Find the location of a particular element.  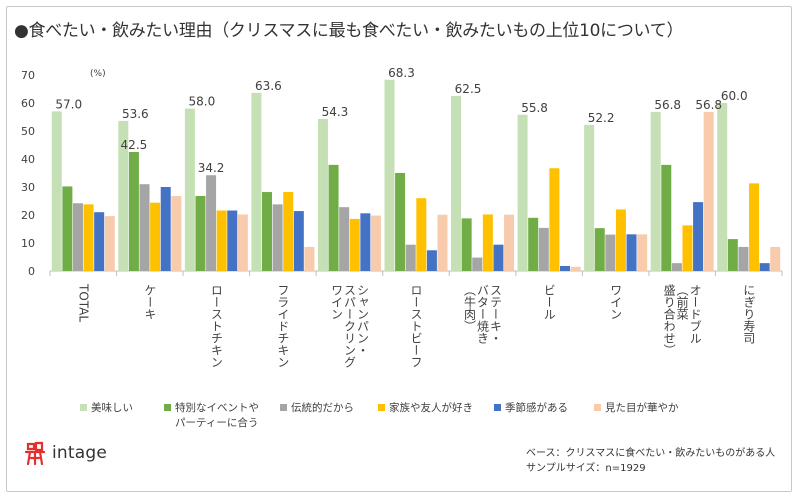

brand-name: intage is located at coordinates (80, 453).